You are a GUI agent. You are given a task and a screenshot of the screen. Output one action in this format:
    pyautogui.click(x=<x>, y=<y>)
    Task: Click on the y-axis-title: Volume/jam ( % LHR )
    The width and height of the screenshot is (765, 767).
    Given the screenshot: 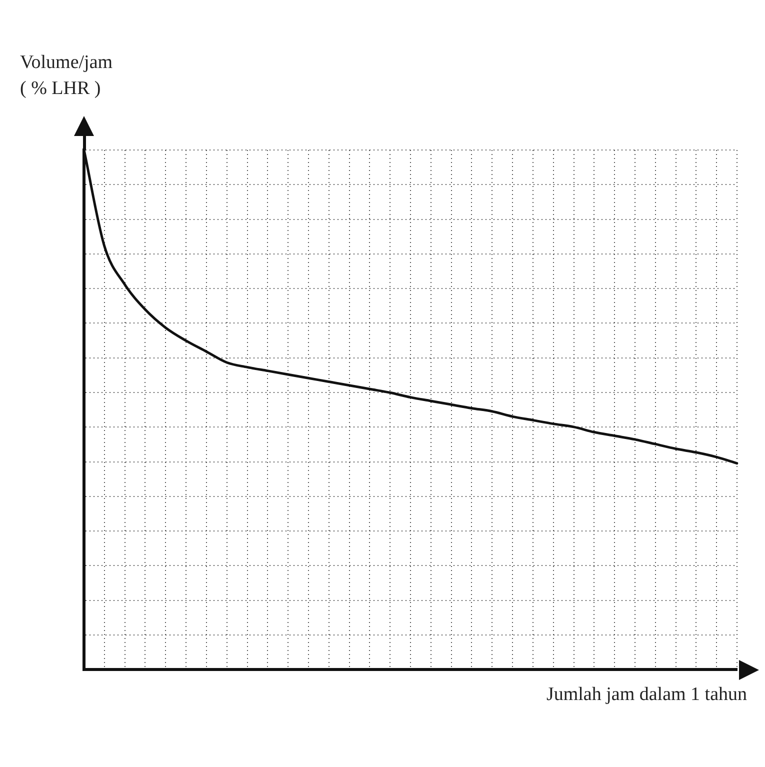 What is the action you would take?
    pyautogui.click(x=66, y=76)
    